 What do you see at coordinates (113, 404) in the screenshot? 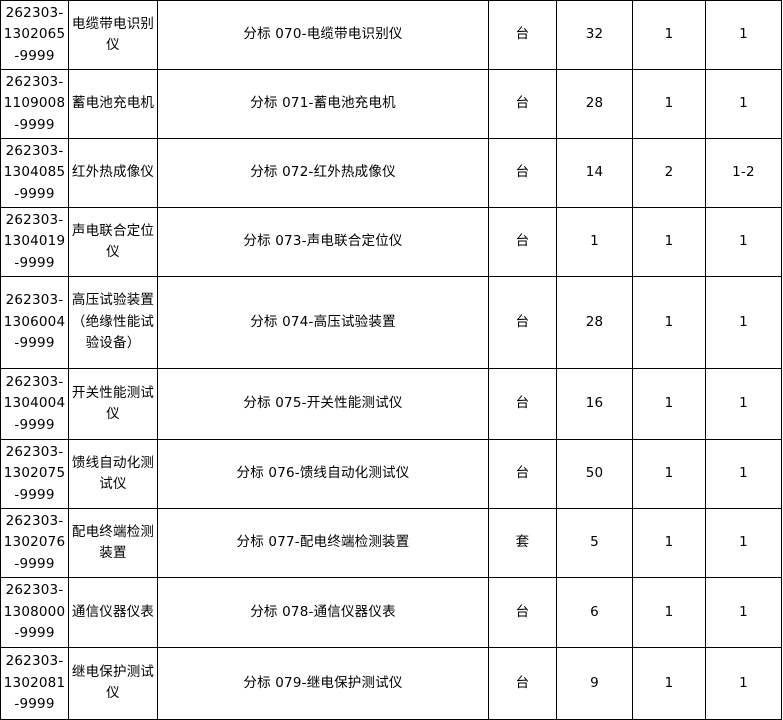
I see `cell-material-name: 开关性能测试仪` at bounding box center [113, 404].